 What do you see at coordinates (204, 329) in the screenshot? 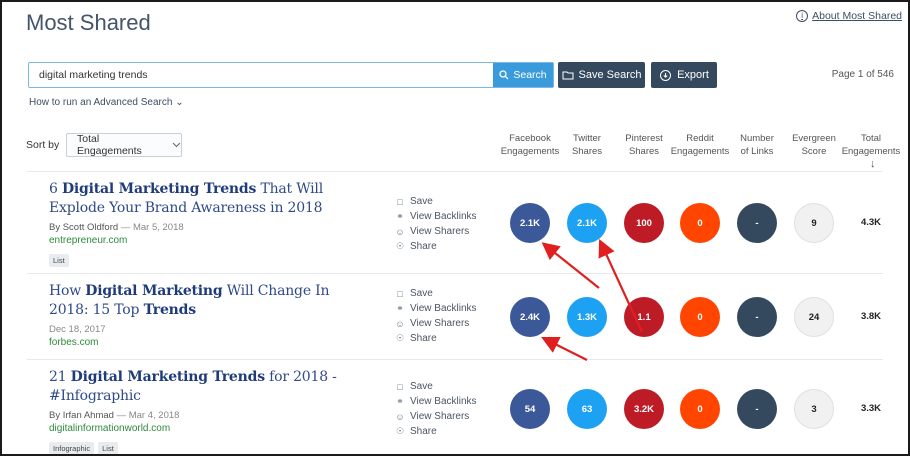
I see `article-meta: Dec 18, 2017` at bounding box center [204, 329].